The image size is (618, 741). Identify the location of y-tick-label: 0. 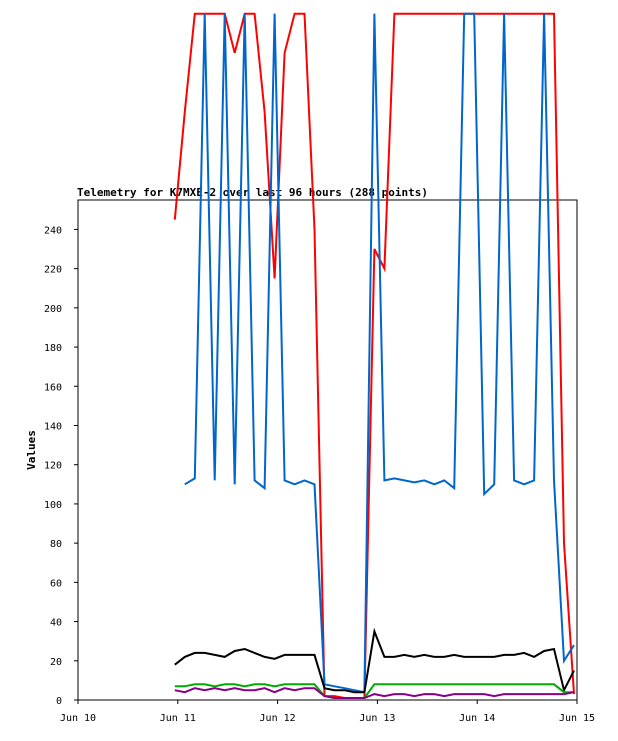
(59, 701).